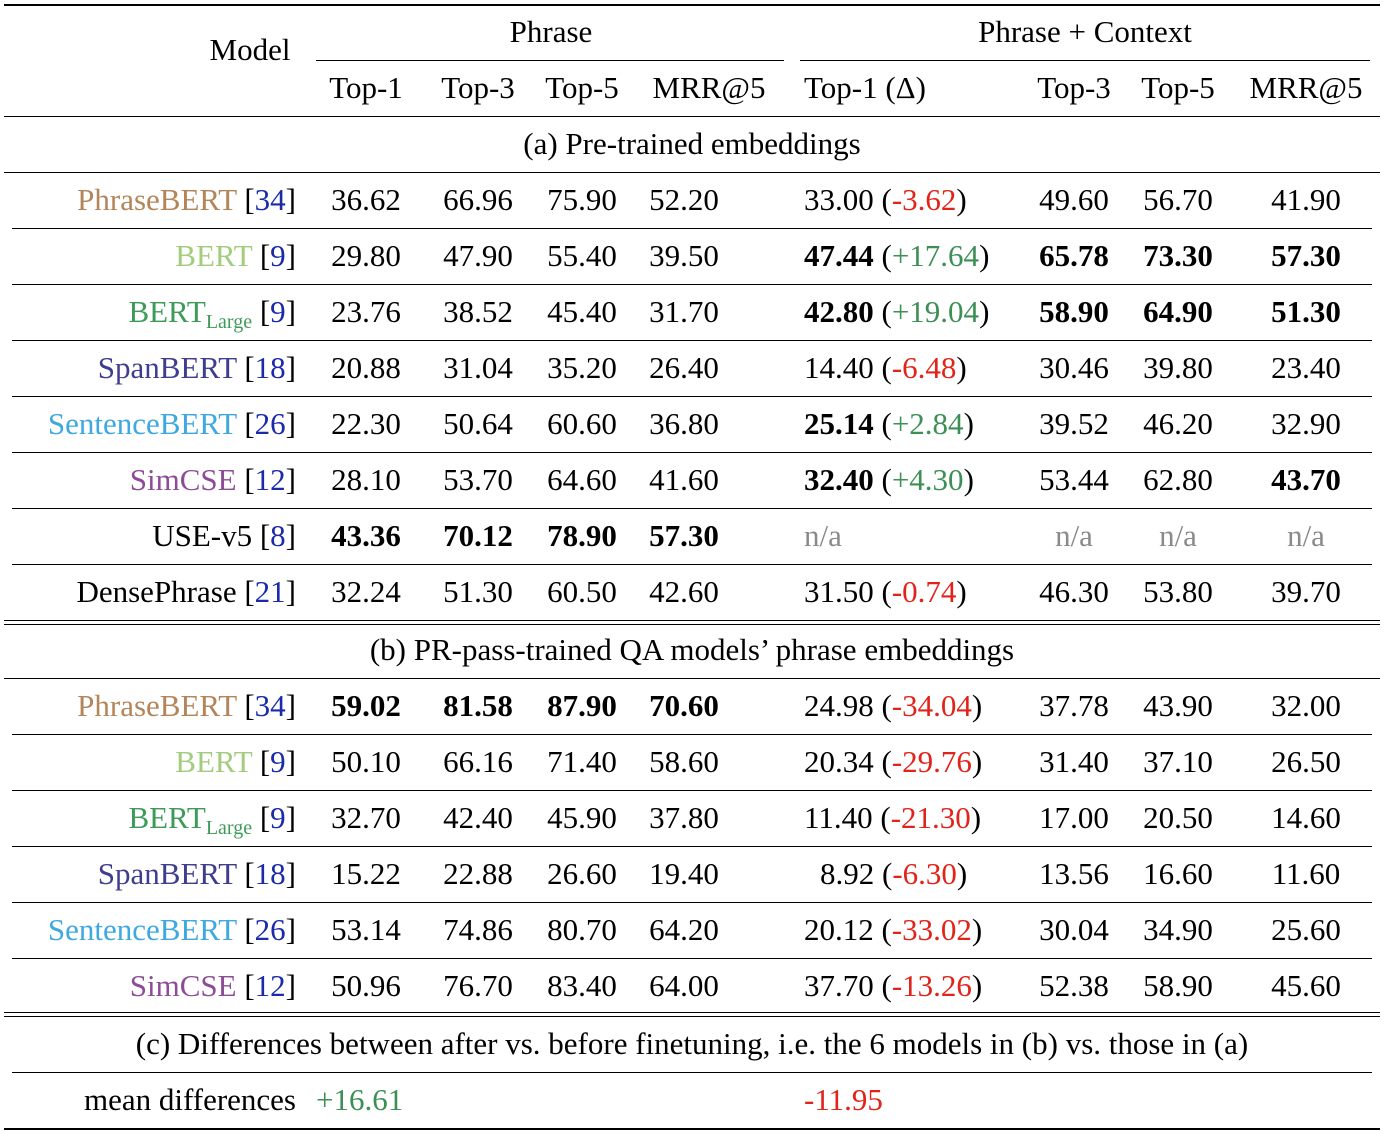  Describe the element at coordinates (839, 311) in the screenshot. I see `context-top1: 42.80` at that location.